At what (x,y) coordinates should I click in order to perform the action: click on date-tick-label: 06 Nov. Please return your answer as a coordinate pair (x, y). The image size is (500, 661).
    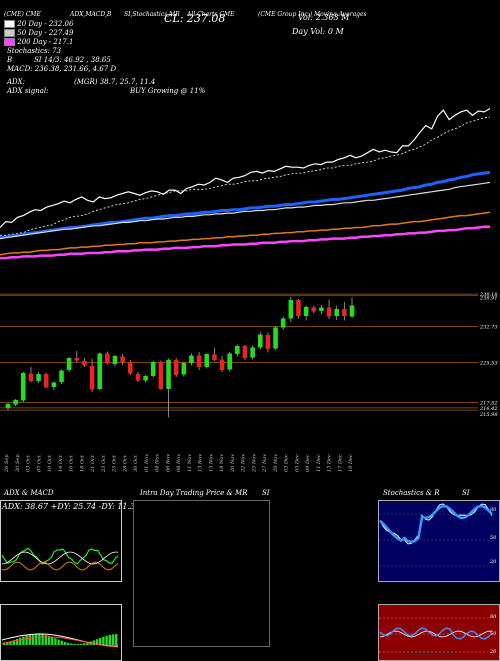
    Looking at the image, I should click on (168, 463).